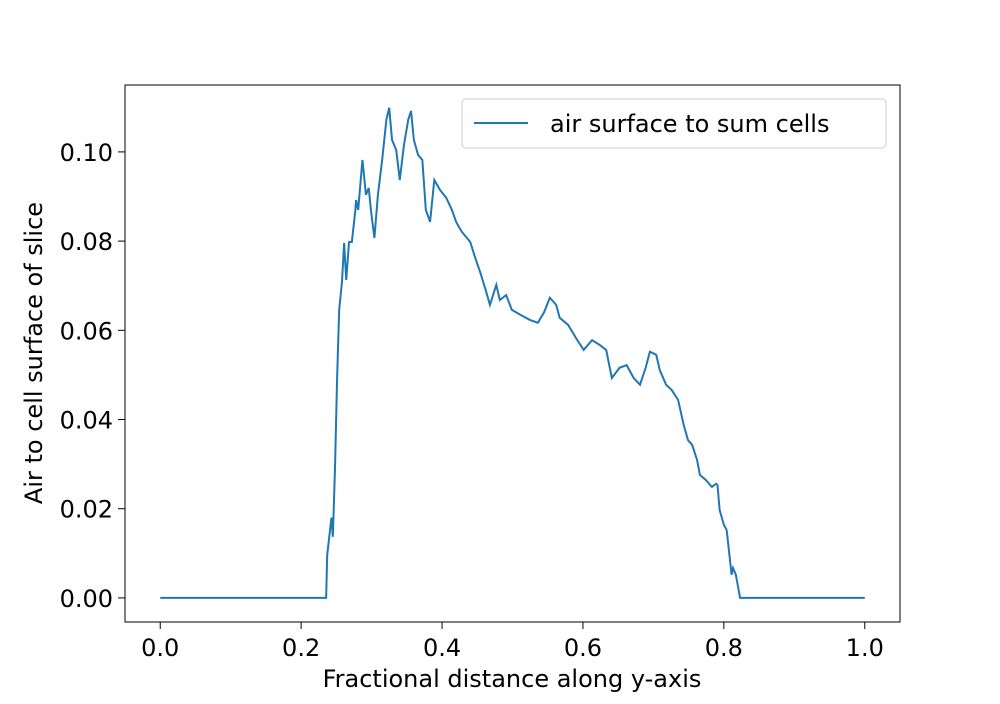 This screenshot has width=1000, height=704. Describe the element at coordinates (512, 679) in the screenshot. I see `x-axis-label: Fractional distance along y-axis` at that location.